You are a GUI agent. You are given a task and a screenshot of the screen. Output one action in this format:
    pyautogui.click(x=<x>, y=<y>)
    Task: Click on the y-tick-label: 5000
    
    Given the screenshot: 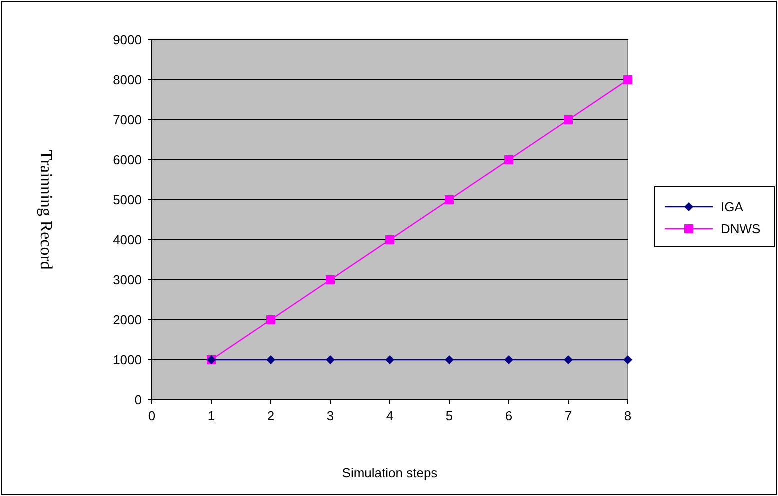 What is the action you would take?
    pyautogui.click(x=127, y=200)
    